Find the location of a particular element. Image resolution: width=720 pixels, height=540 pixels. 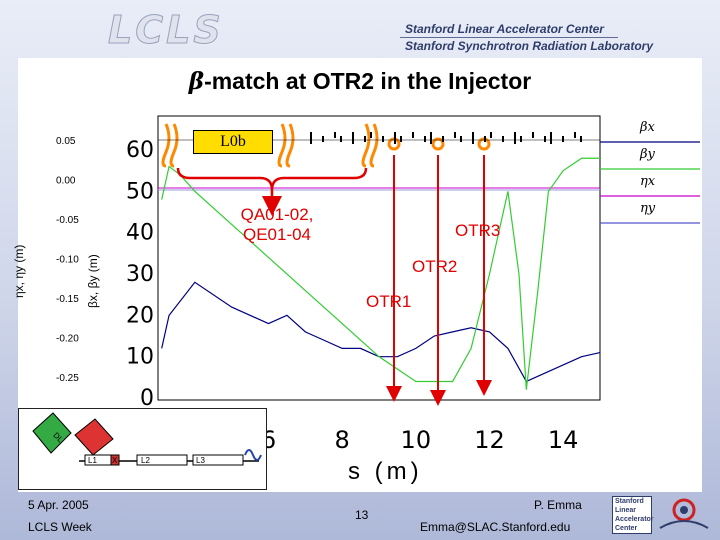

slide-title: β-match at OTR2 in the Injector is located at coordinates (360, 81).